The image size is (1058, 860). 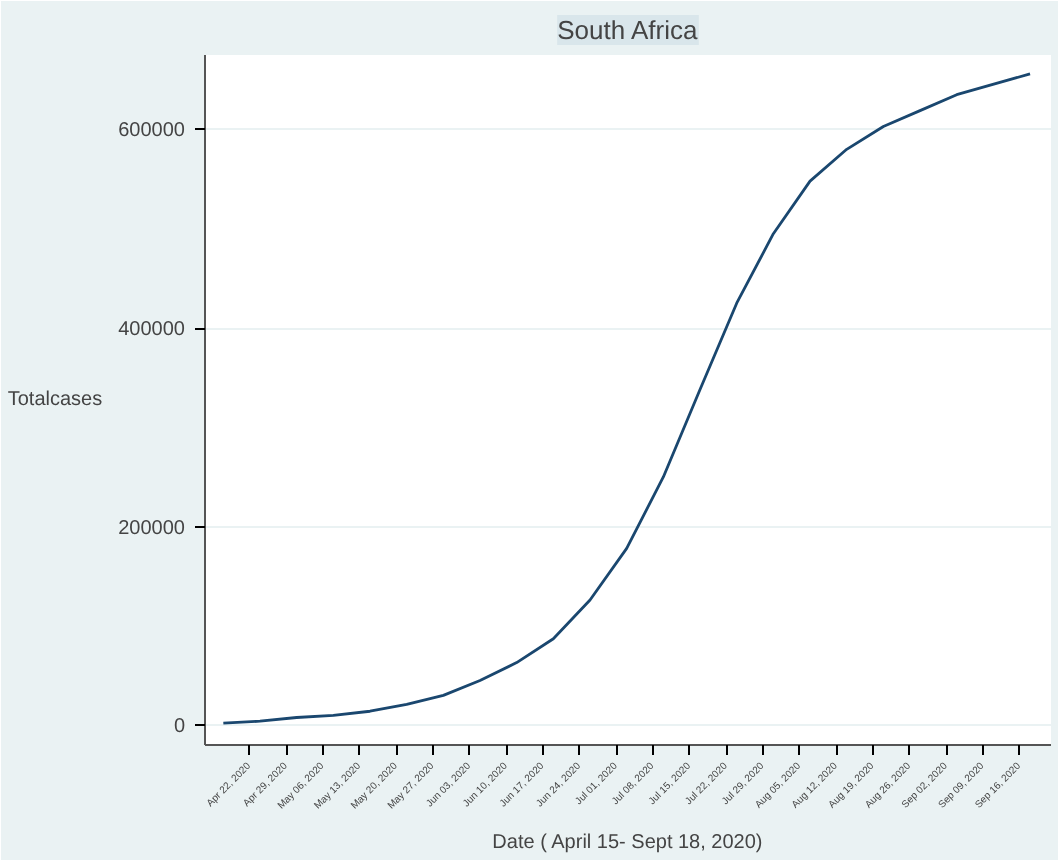 I want to click on y-tick-label: 400000, so click(x=152, y=330).